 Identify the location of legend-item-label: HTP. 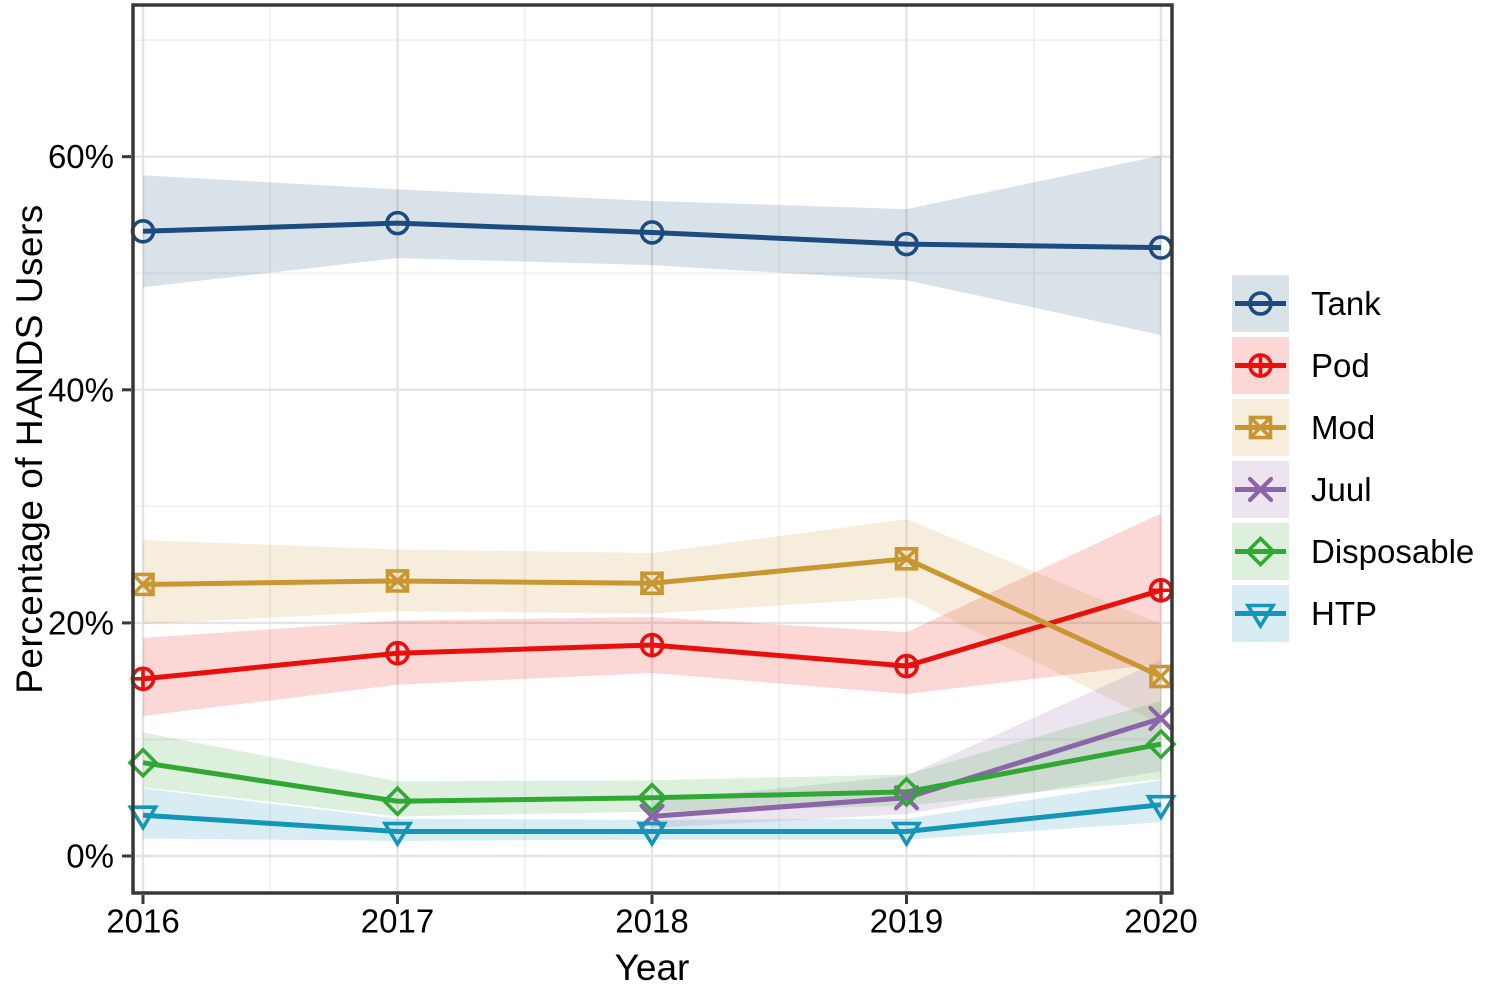
(1344, 613).